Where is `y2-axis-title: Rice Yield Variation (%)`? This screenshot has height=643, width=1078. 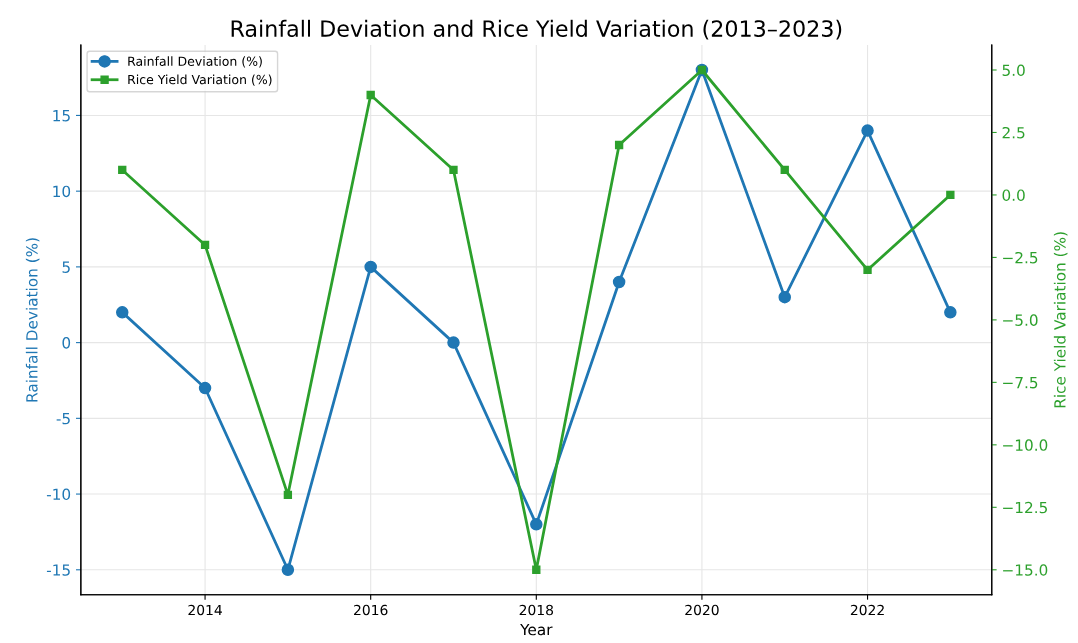
y2-axis-title: Rice Yield Variation (%) is located at coordinates (1060, 320).